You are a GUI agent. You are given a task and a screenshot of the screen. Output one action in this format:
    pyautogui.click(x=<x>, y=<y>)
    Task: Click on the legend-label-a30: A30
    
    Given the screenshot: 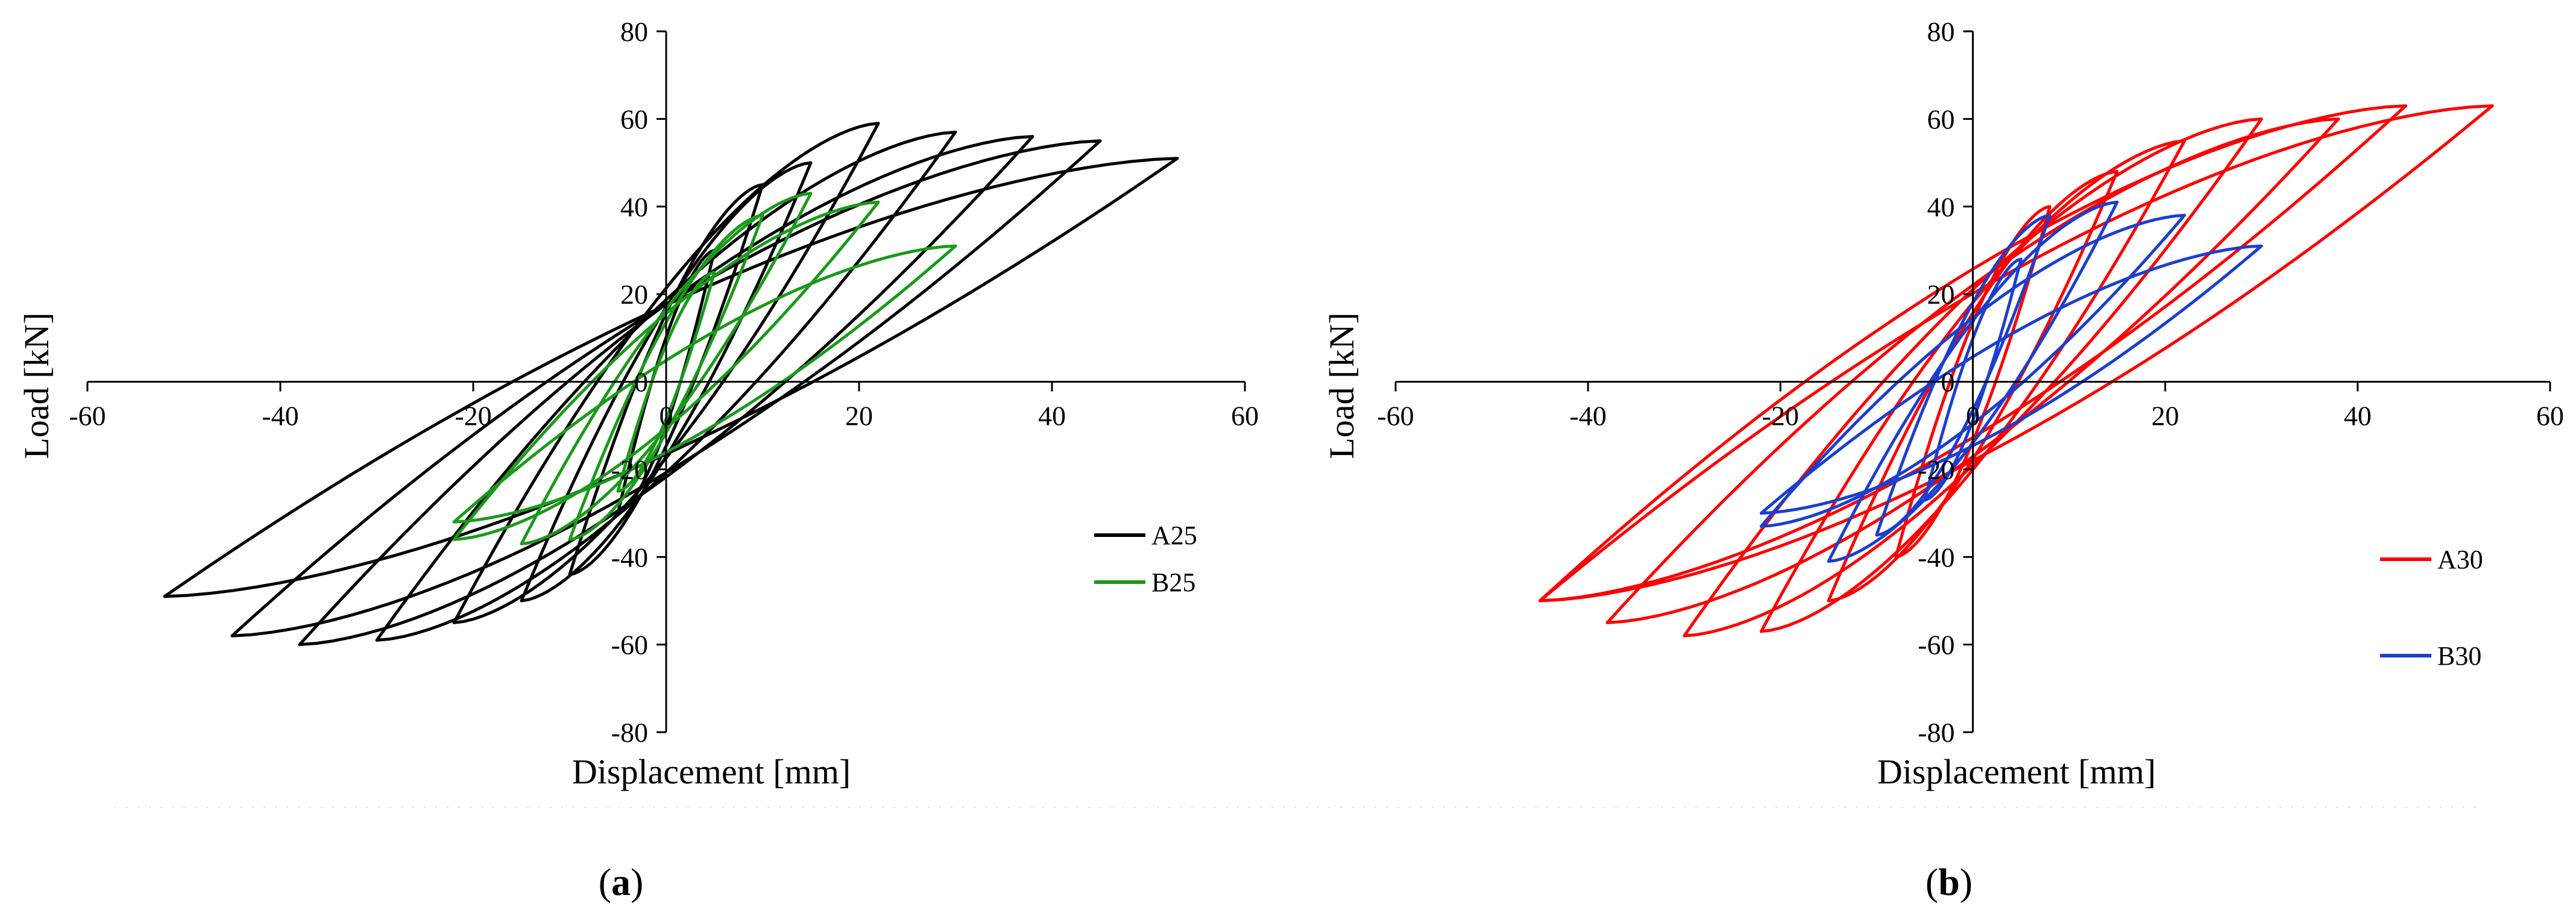 What is the action you would take?
    pyautogui.click(x=2460, y=559)
    